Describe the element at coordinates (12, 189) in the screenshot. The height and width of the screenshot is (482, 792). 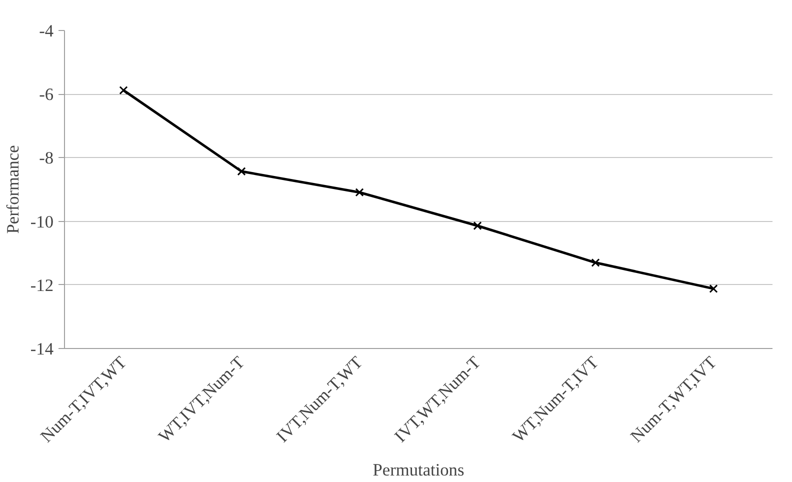
I see `y-axis-title: Performance` at that location.